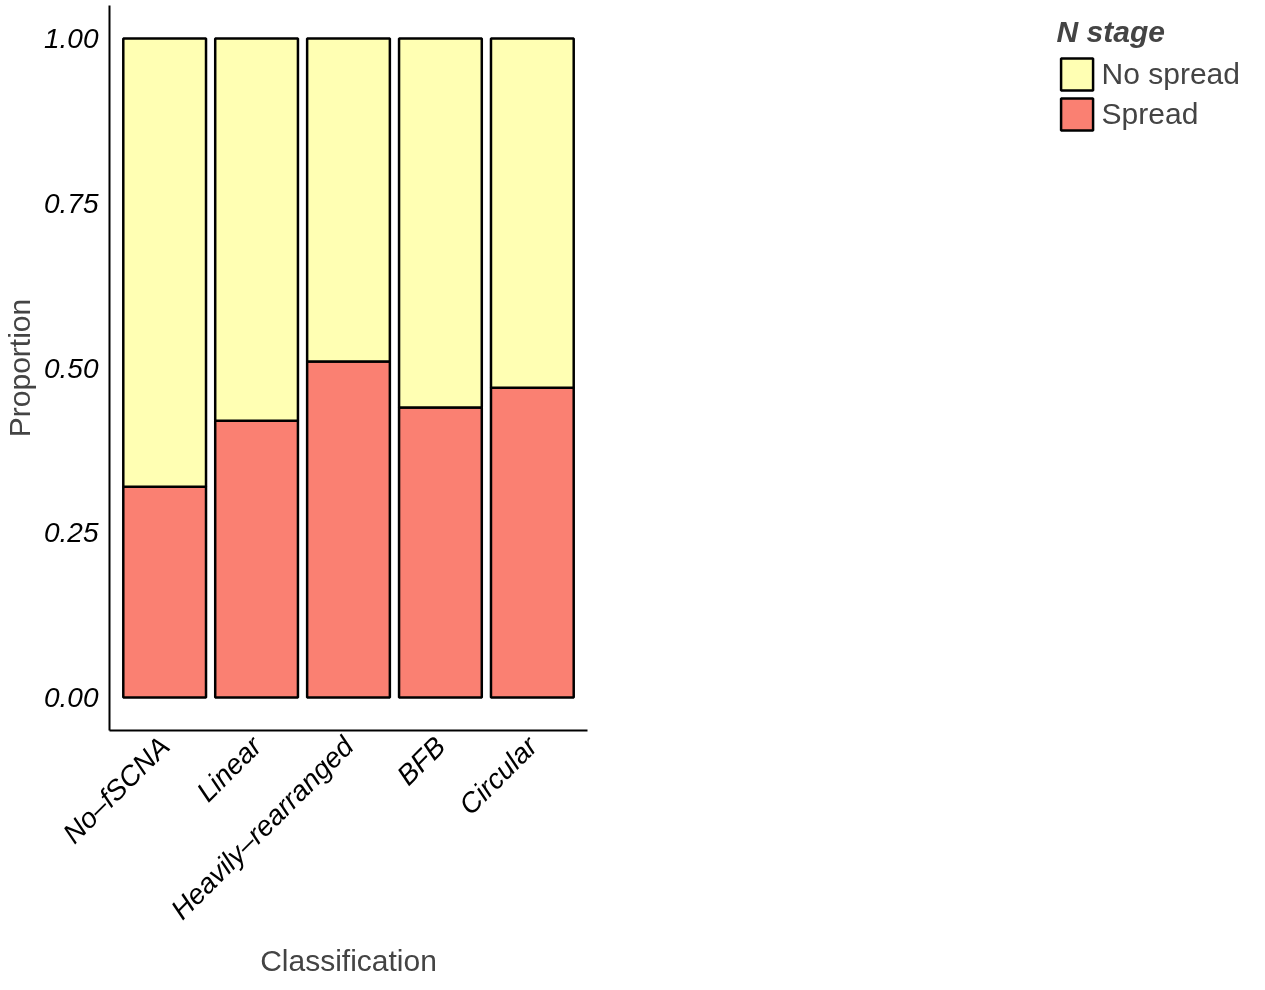 Image resolution: width=1265 pixels, height=990 pixels. I want to click on y-axis-title: Proportion, so click(19, 368).